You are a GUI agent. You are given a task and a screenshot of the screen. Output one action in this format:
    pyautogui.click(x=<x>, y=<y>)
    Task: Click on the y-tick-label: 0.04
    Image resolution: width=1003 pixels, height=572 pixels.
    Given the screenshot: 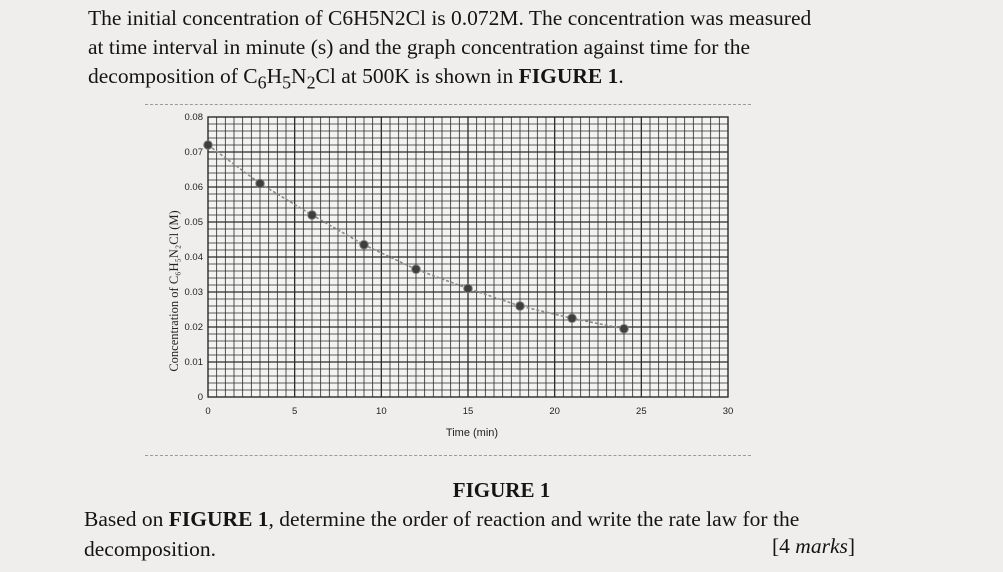 What is the action you would take?
    pyautogui.click(x=194, y=257)
    